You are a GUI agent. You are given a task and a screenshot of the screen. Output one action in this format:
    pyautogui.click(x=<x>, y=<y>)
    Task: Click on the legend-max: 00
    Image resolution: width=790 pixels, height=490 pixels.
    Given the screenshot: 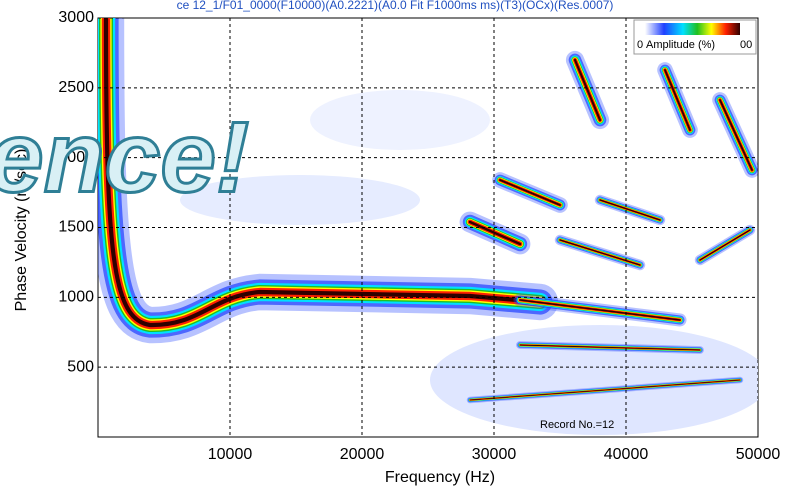 What is the action you would take?
    pyautogui.click(x=746, y=45)
    